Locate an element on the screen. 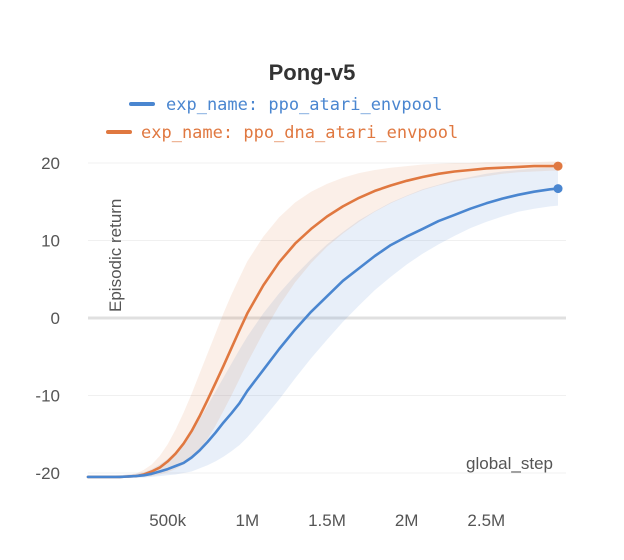 This screenshot has height=560, width=624. x-axis-ticks: 500k 1M 1.5M 2M 2.5M is located at coordinates (327, 520).